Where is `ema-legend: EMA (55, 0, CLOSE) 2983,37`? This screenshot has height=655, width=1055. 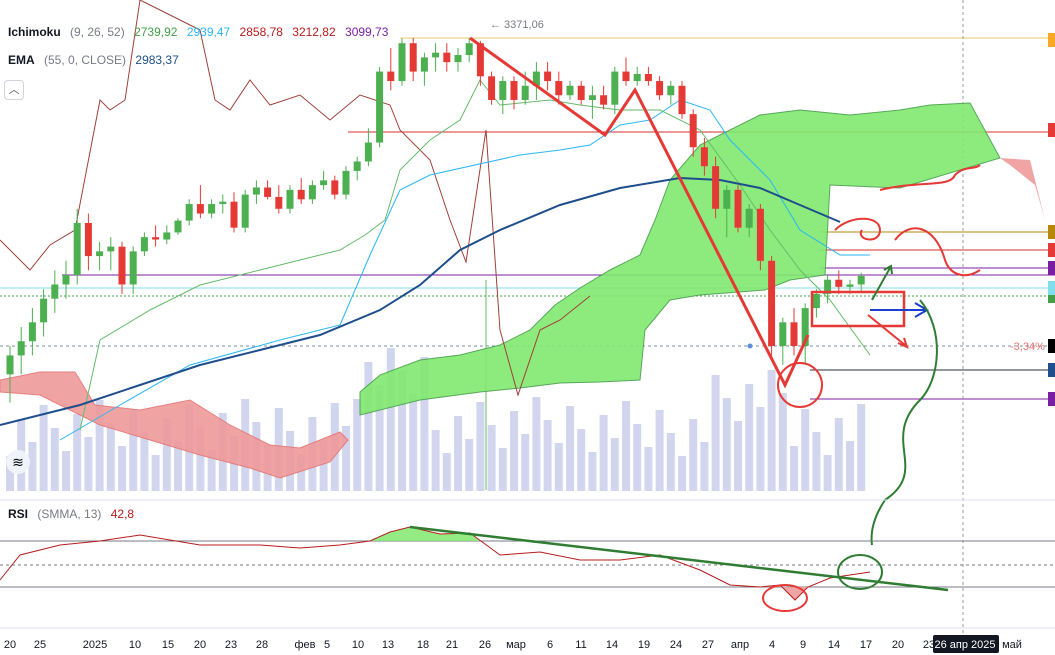 ema-legend: EMA (55, 0, CLOSE) 2983,37 is located at coordinates (96, 60).